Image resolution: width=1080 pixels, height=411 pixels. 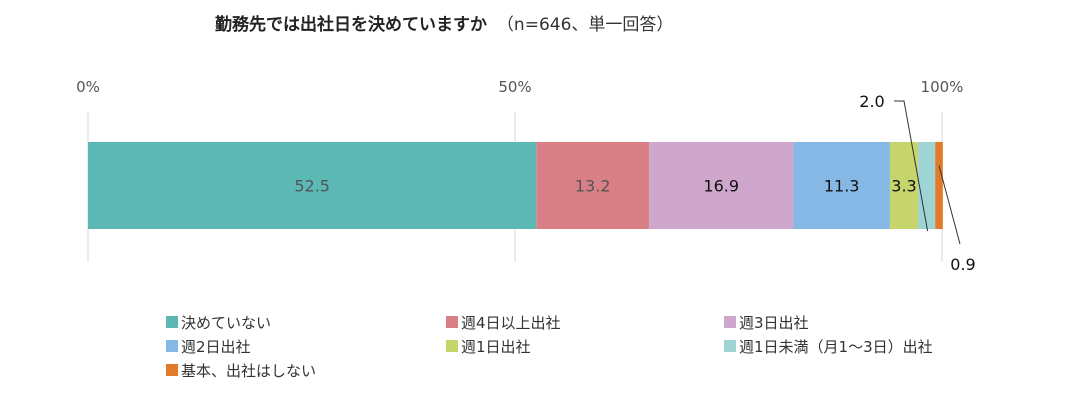 I want to click on legend-label-2: 週3日出社, so click(x=774, y=323).